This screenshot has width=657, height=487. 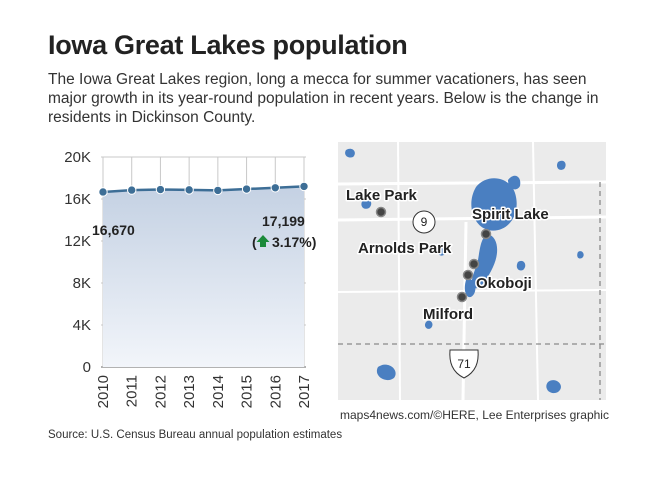 I want to click on city-label-arnolds-park: Arnolds Park, so click(x=405, y=248).